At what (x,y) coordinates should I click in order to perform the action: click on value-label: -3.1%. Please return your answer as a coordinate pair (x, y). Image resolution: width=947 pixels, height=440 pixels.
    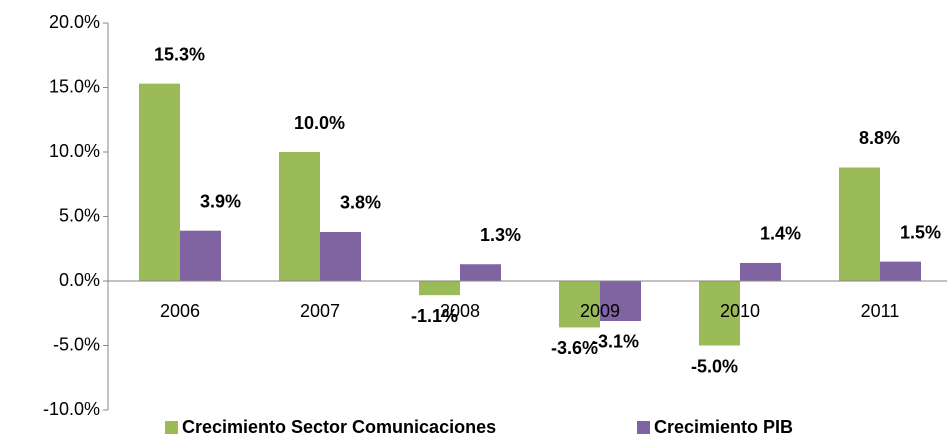
    Looking at the image, I should click on (615, 342).